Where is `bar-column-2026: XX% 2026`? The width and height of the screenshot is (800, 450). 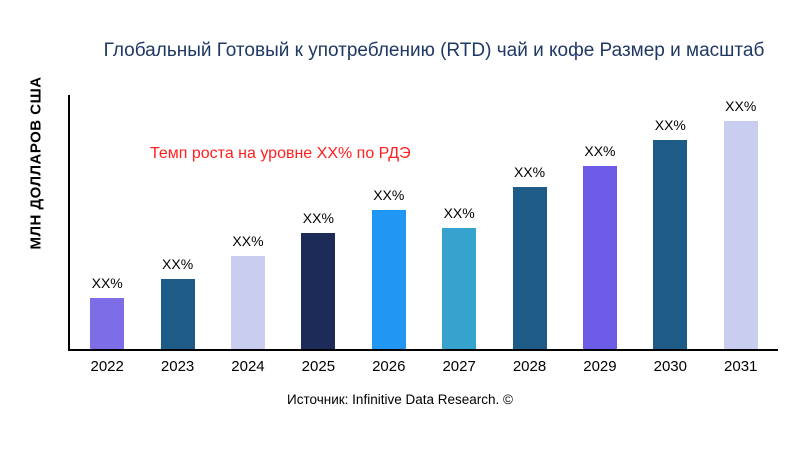
bar-column-2026: XX% 2026 is located at coordinates (389, 236).